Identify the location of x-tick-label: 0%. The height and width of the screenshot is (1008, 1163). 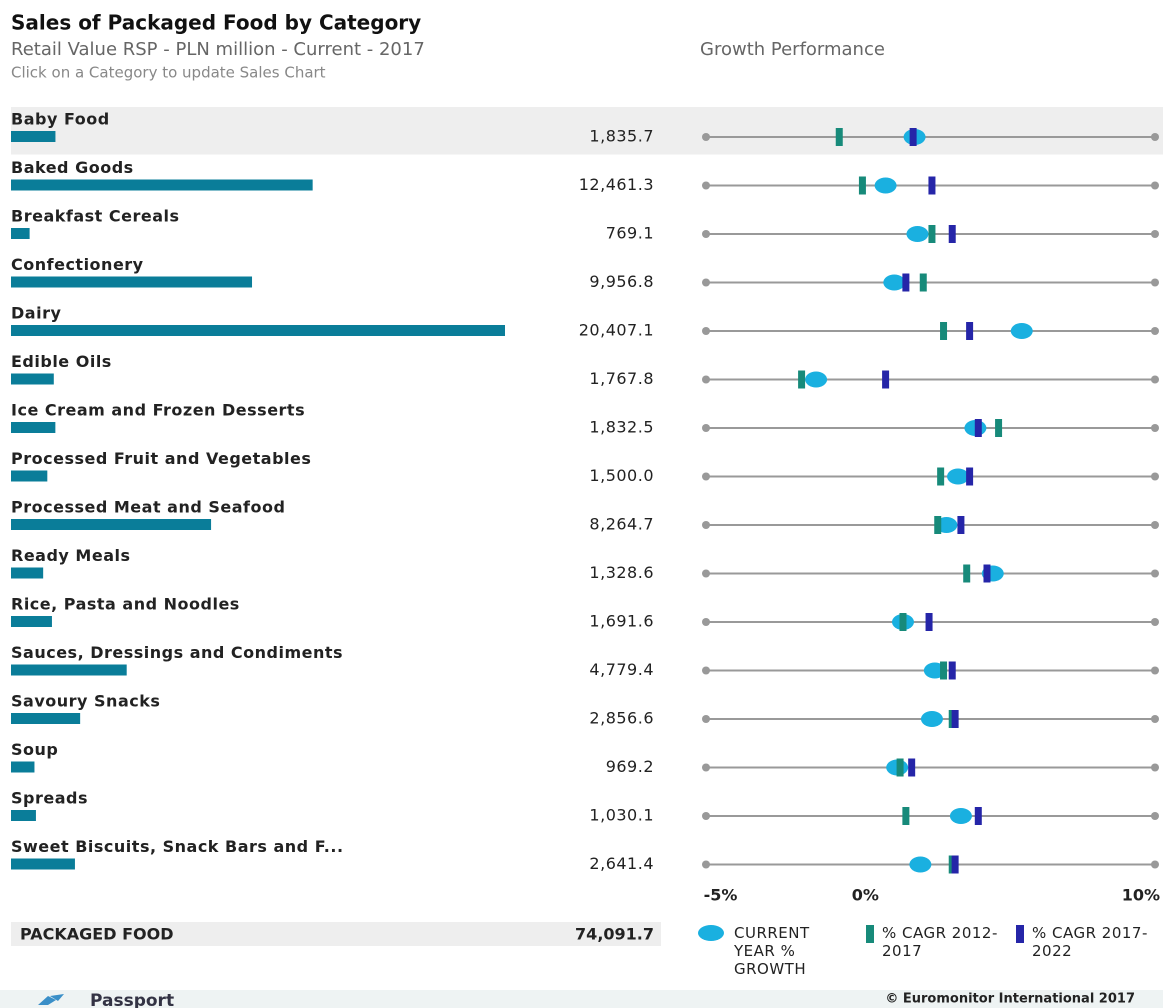
(865, 895).